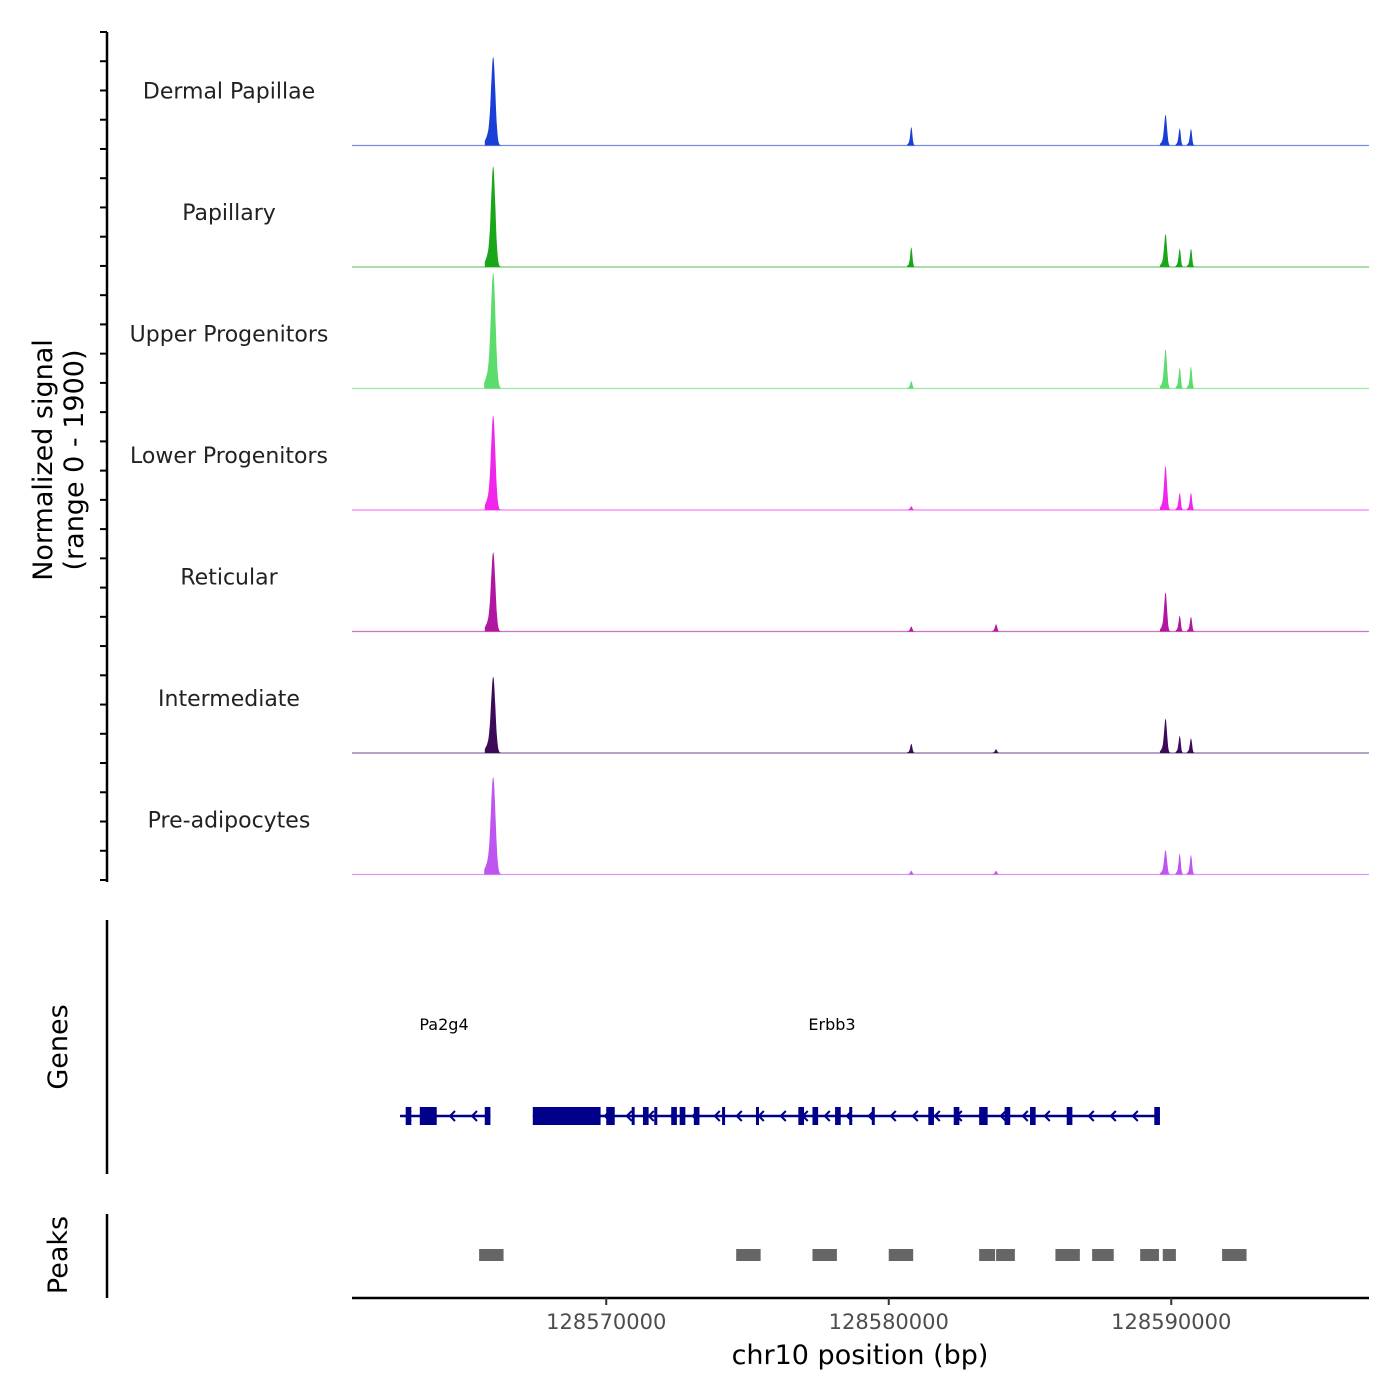 This screenshot has width=1400, height=1400. I want to click on coverage-track-dermal-papillae: Dermal Papillae, so click(756, 102).